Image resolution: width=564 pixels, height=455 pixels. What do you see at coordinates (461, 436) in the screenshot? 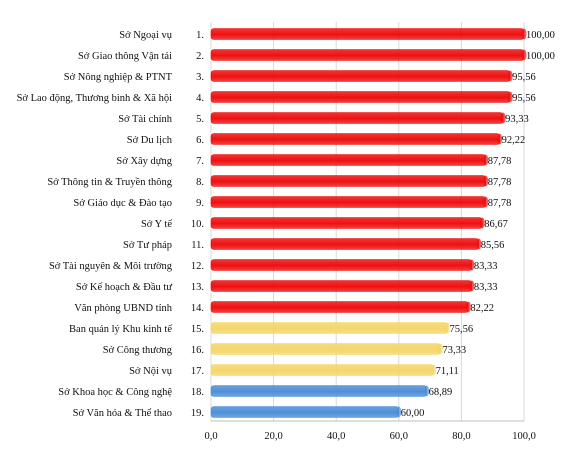
I see `x-tick-label: 80,0` at bounding box center [461, 436].